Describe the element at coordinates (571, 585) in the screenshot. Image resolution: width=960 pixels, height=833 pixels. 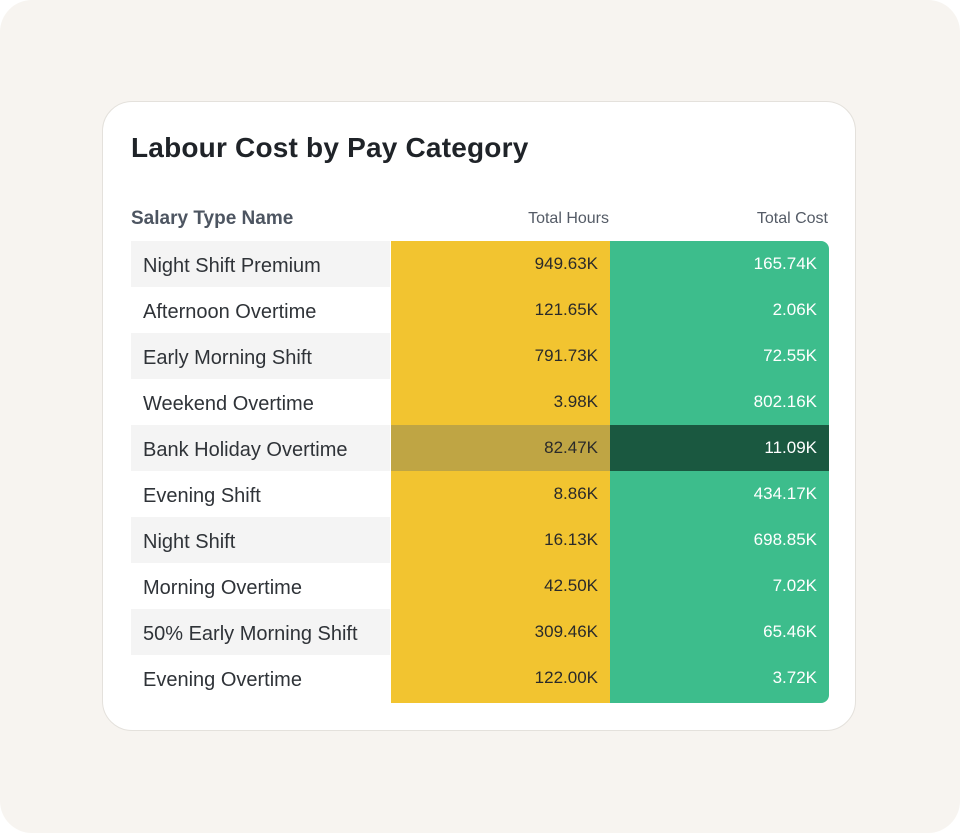
I see `total-hours-cell: 42.50K` at that location.